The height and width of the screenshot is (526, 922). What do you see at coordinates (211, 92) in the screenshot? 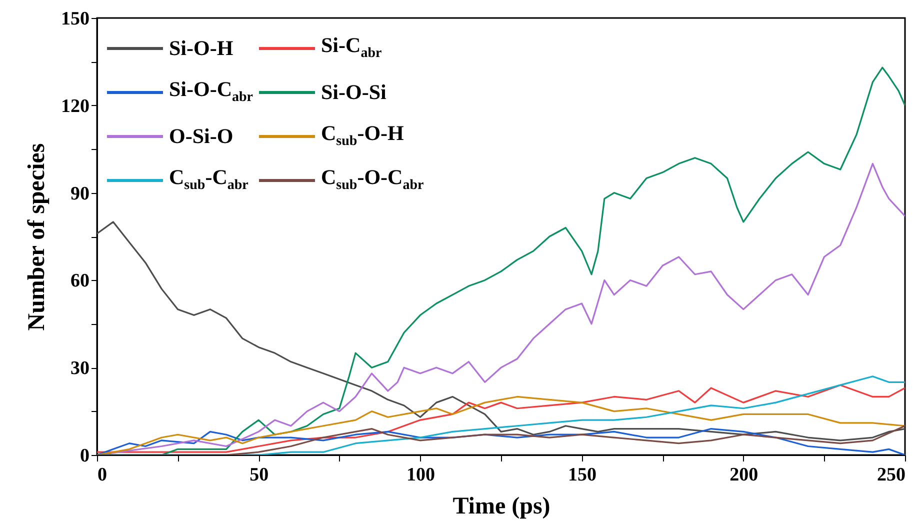
I see `legend-label: Si-O-C$_{abr}$` at bounding box center [211, 92].